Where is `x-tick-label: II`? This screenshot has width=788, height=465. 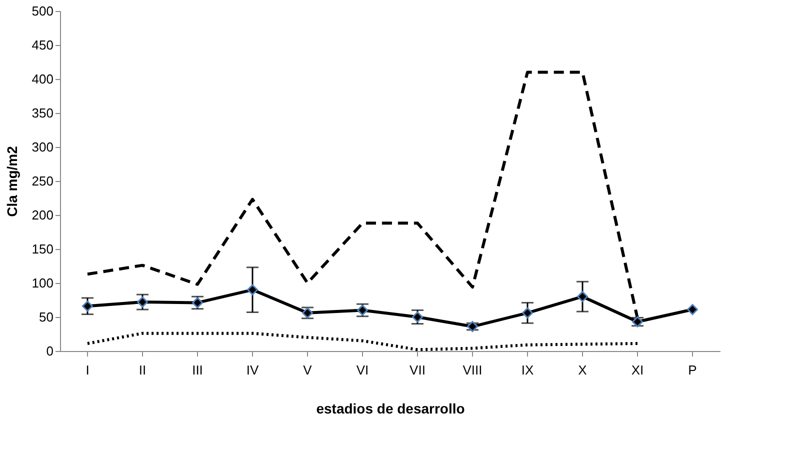 x-tick-label: II is located at coordinates (142, 370).